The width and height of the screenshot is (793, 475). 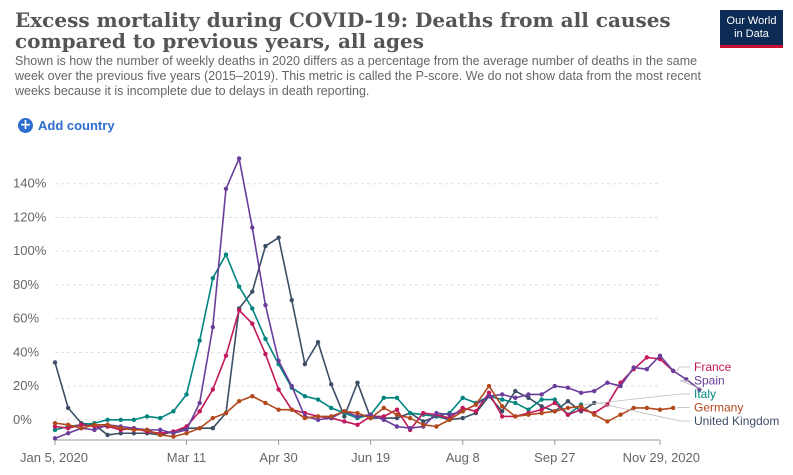 What do you see at coordinates (66, 125) in the screenshot?
I see `add-country-button: + Add country` at bounding box center [66, 125].